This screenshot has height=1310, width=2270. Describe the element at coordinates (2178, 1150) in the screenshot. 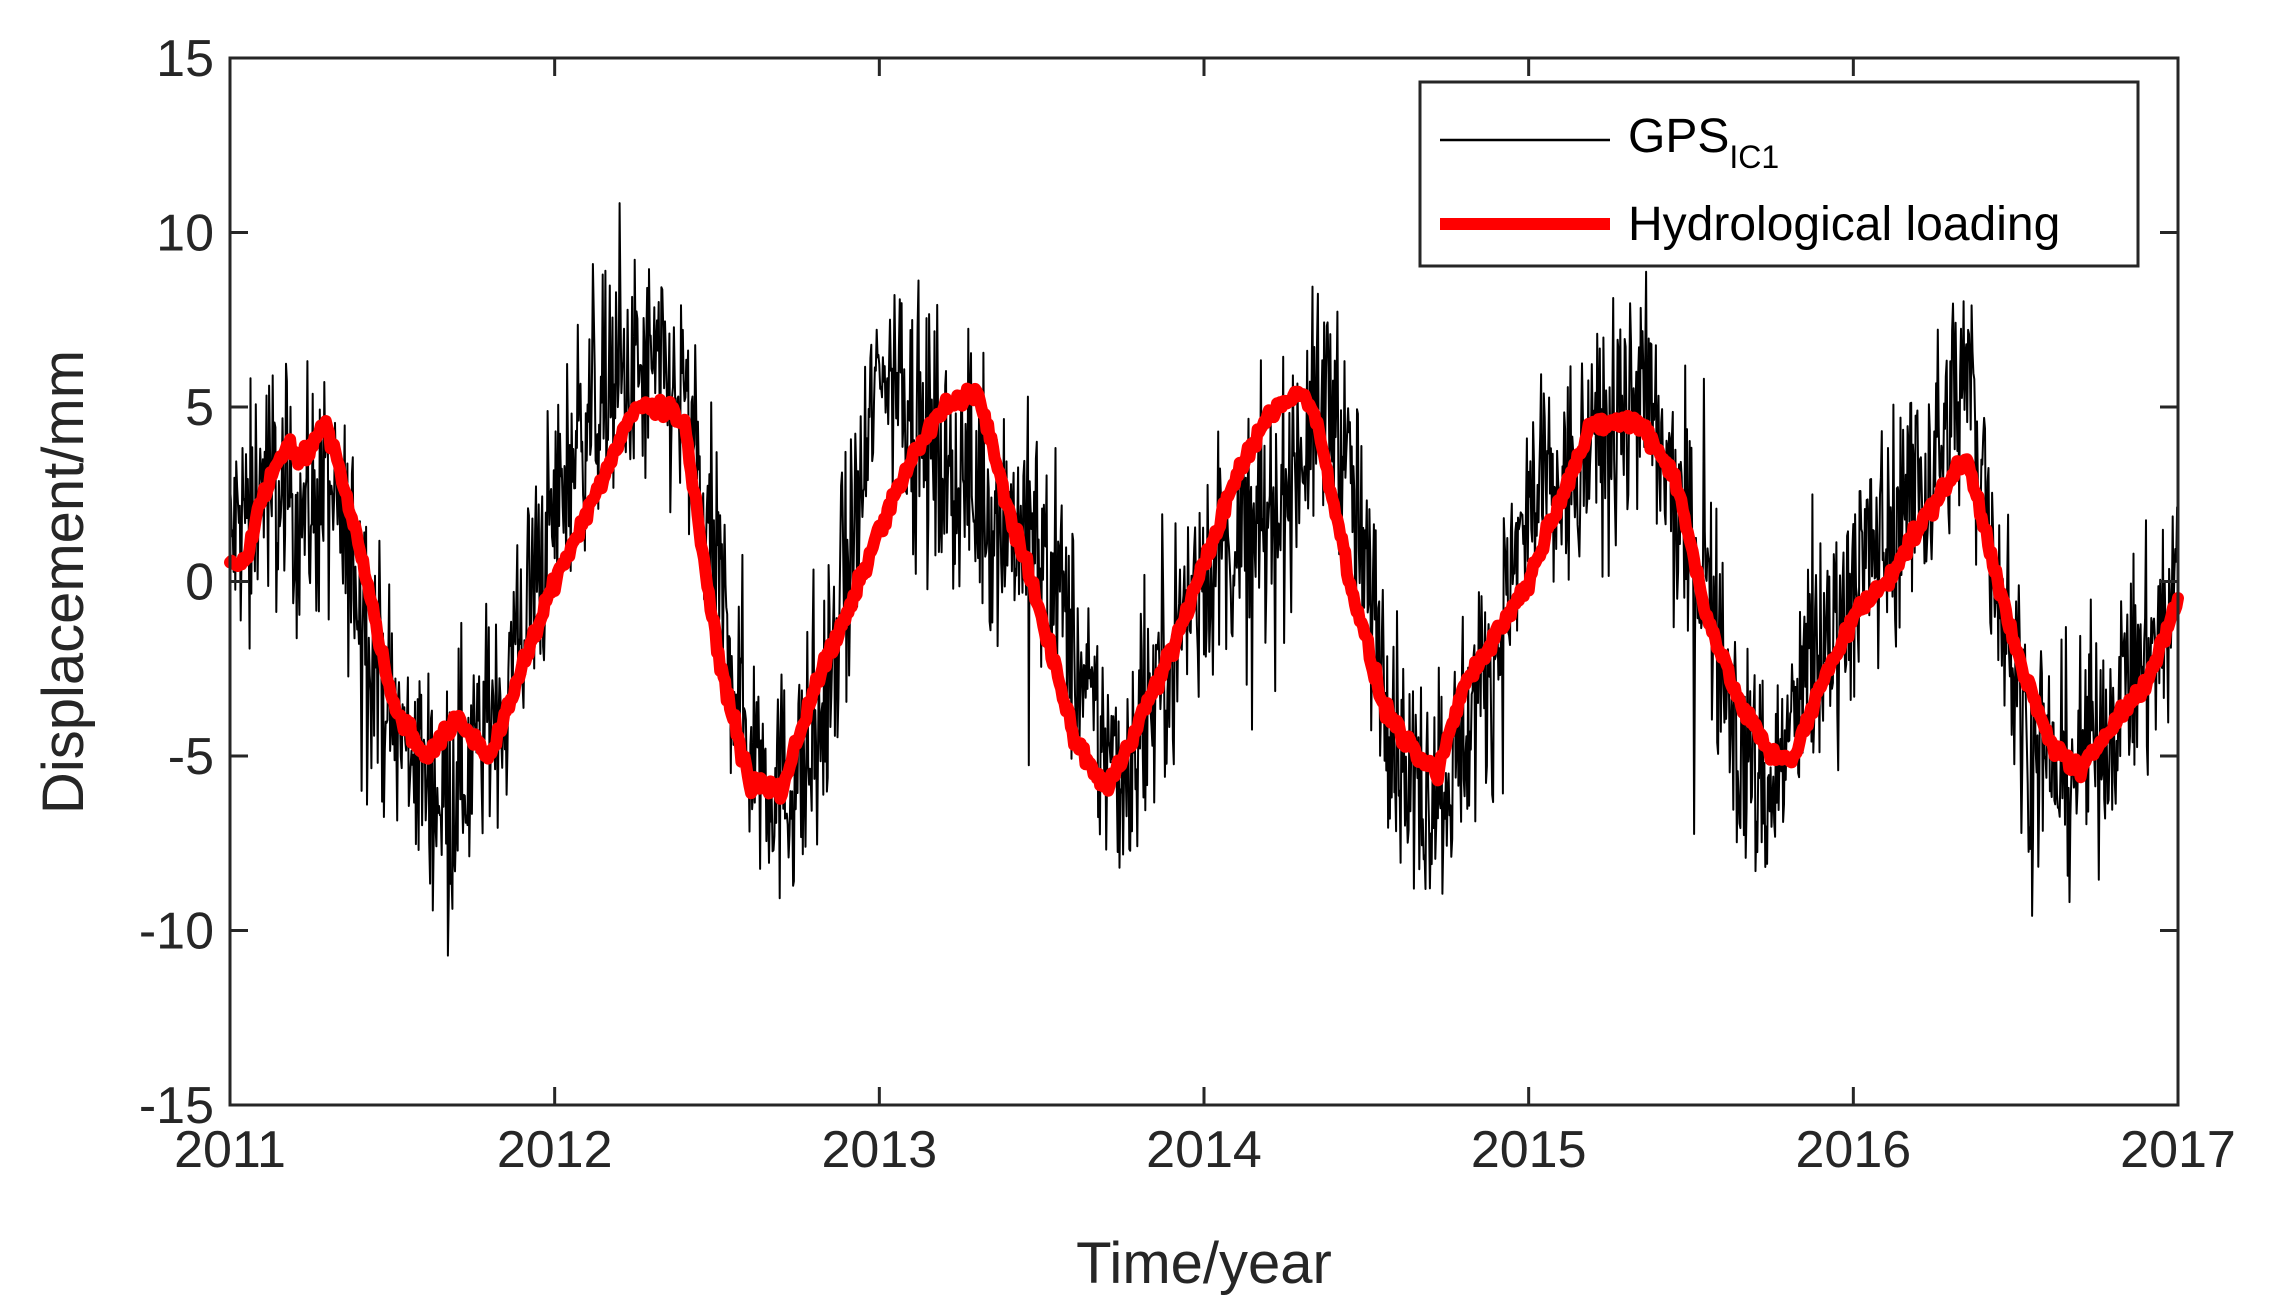

I see `x-tick-label: 2017` at that location.